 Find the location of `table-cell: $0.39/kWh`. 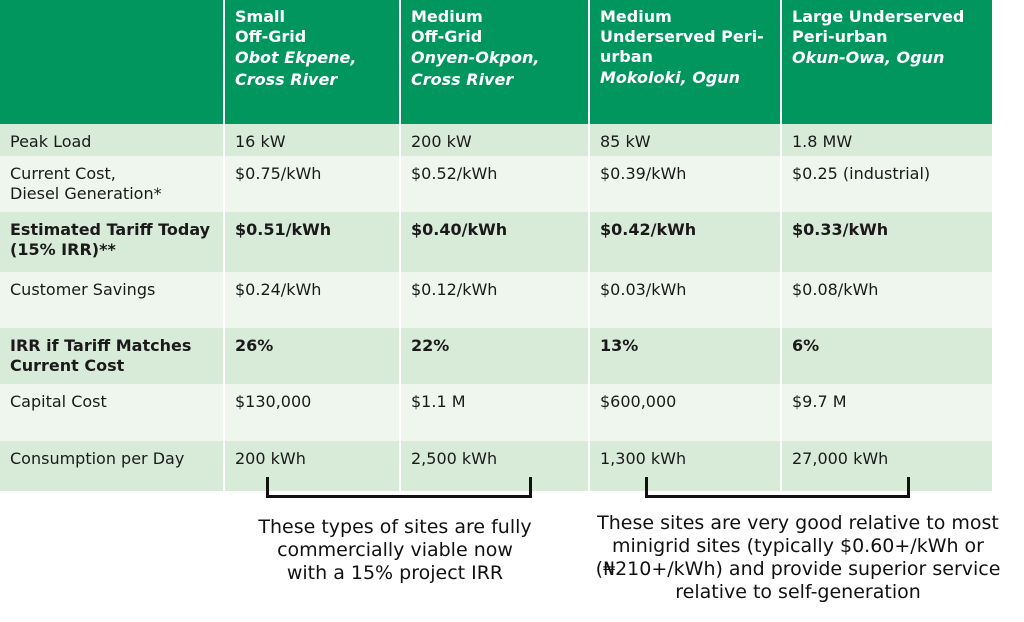

table-cell: $0.39/kWh is located at coordinates (684, 184).